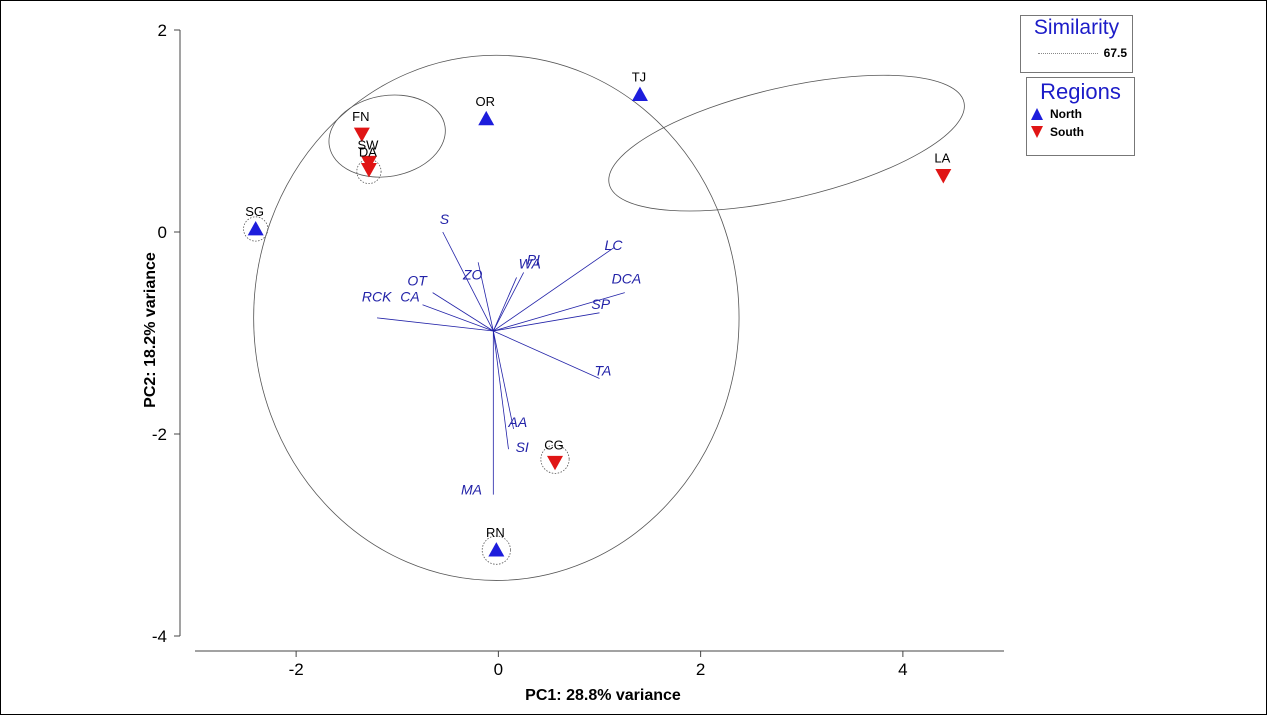 The height and width of the screenshot is (715, 1267). Describe the element at coordinates (150, 330) in the screenshot. I see `y-axis-title: PC2: 18.2% variance` at that location.